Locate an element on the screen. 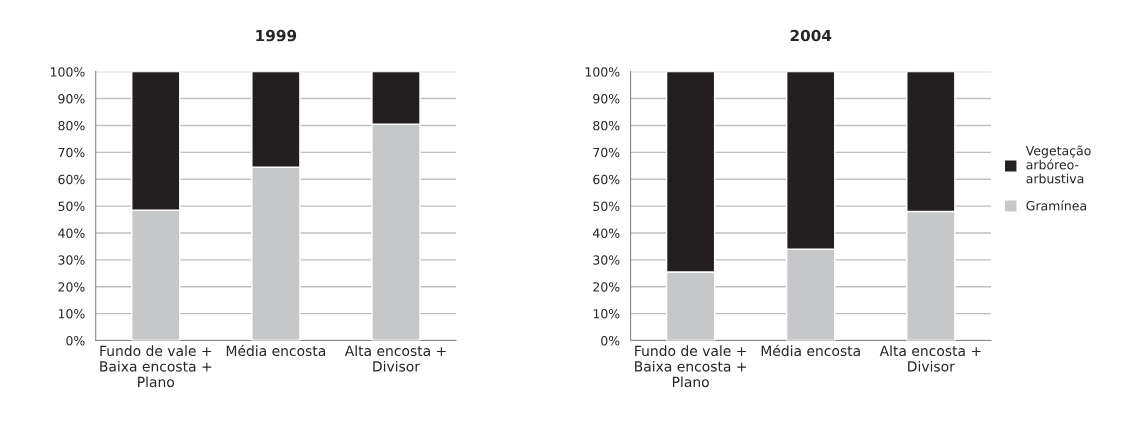  legend-label: Gramínea is located at coordinates (1056, 205).